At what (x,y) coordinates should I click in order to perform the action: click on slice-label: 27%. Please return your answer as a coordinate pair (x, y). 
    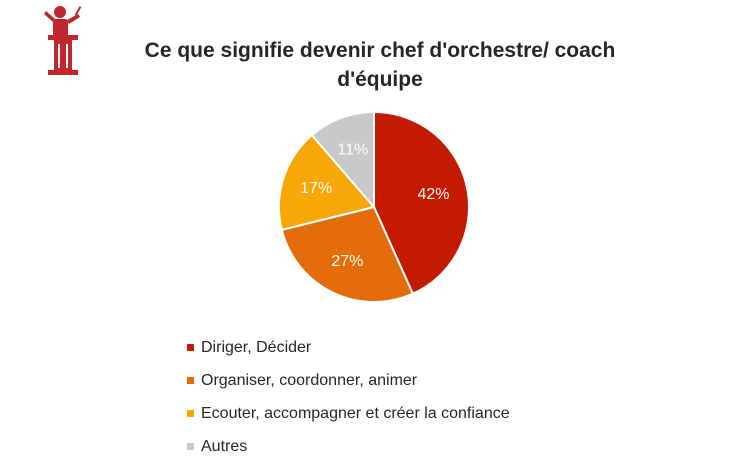
    Looking at the image, I should click on (347, 261).